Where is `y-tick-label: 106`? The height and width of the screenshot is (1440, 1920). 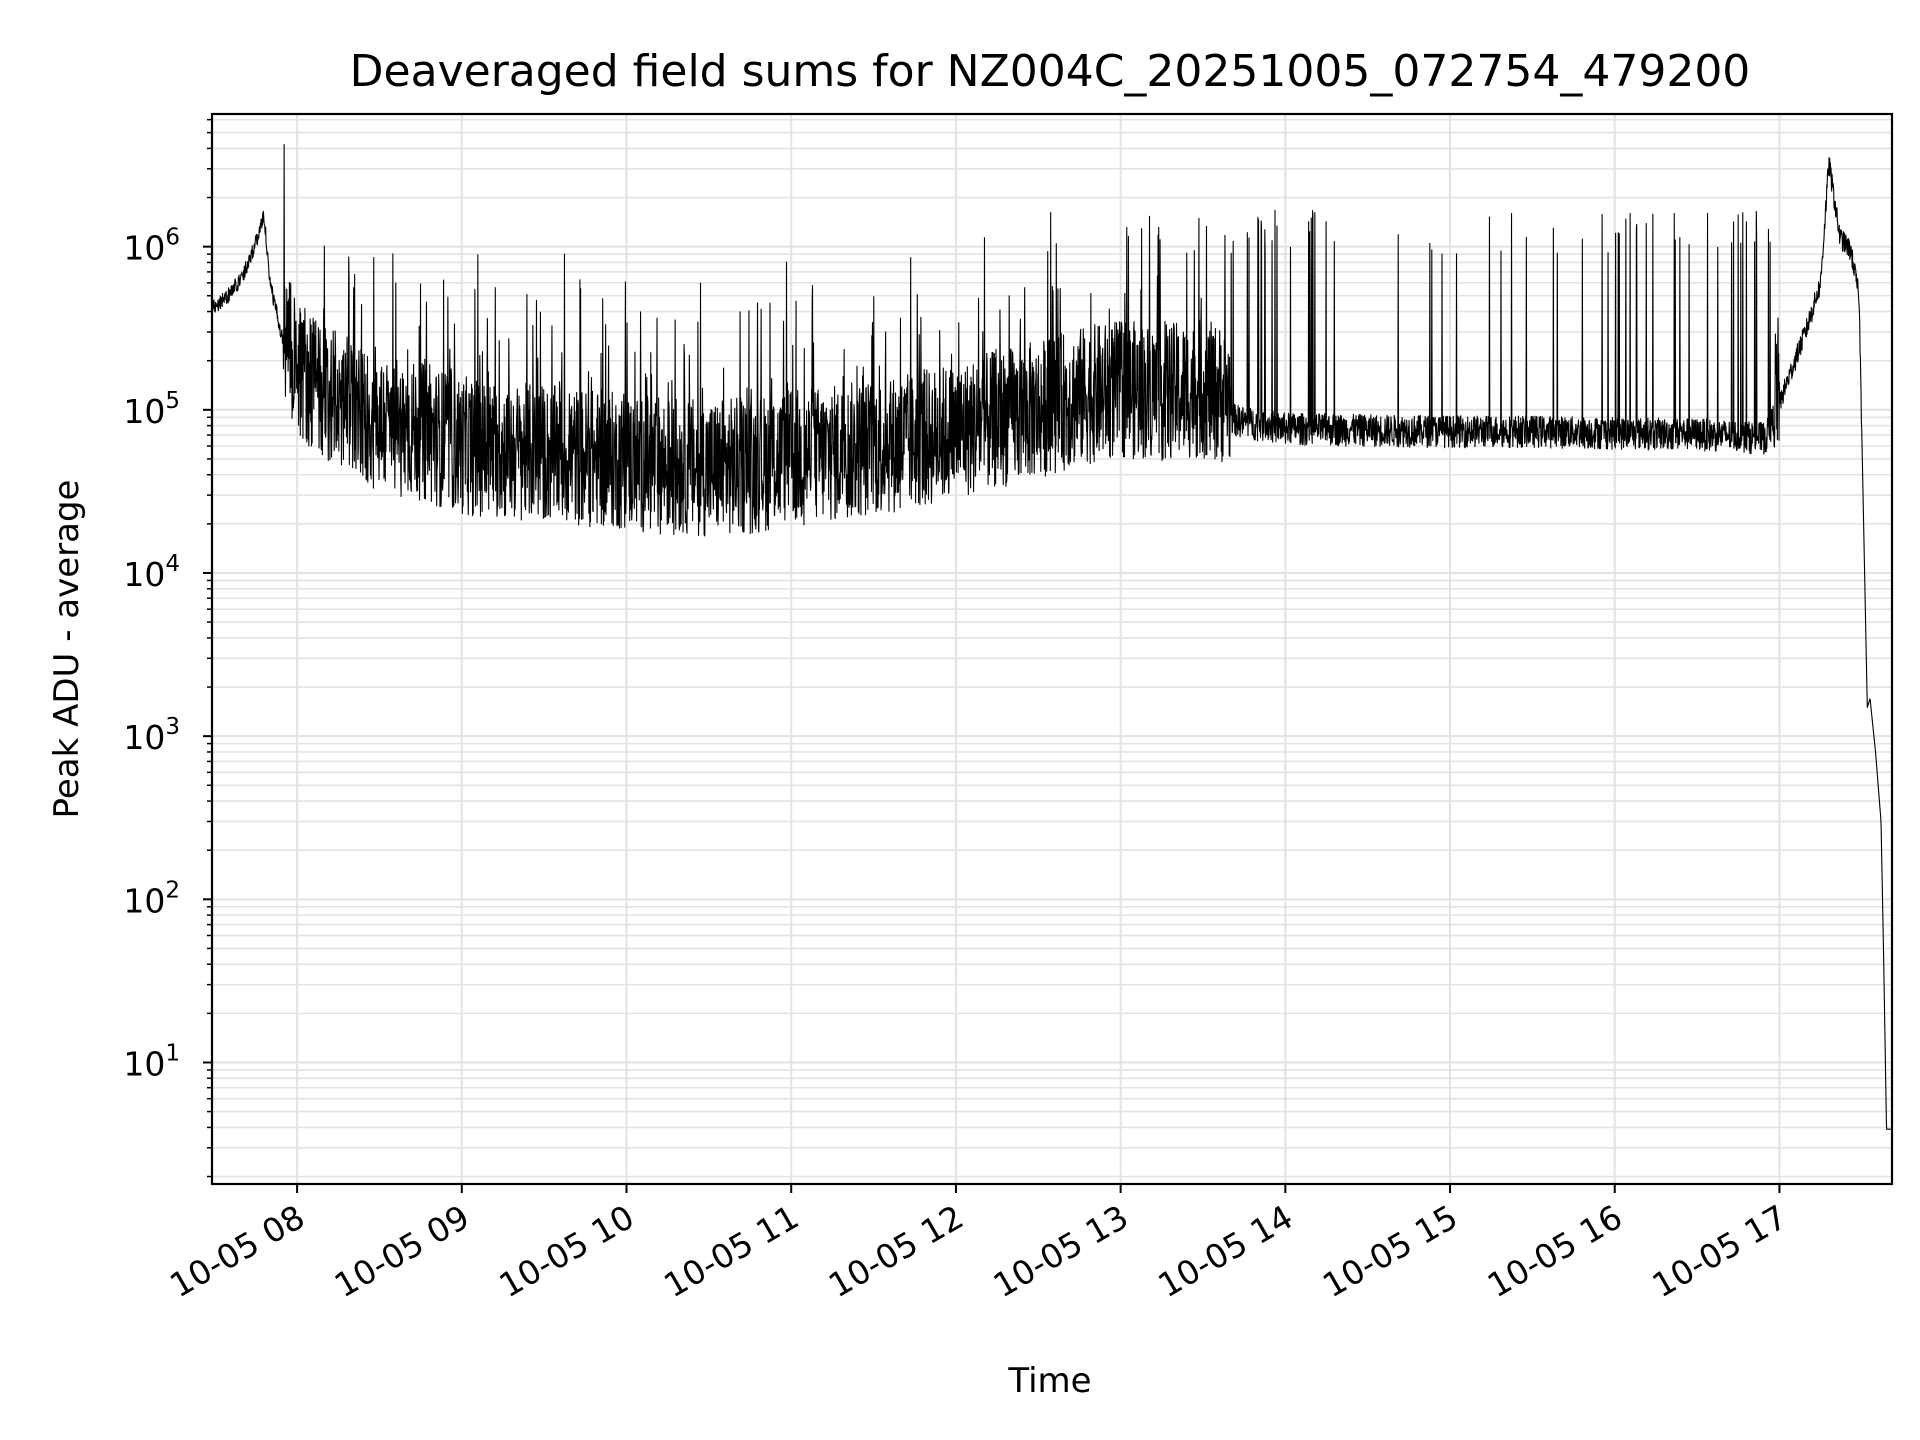 y-tick-label: 106 is located at coordinates (151, 246).